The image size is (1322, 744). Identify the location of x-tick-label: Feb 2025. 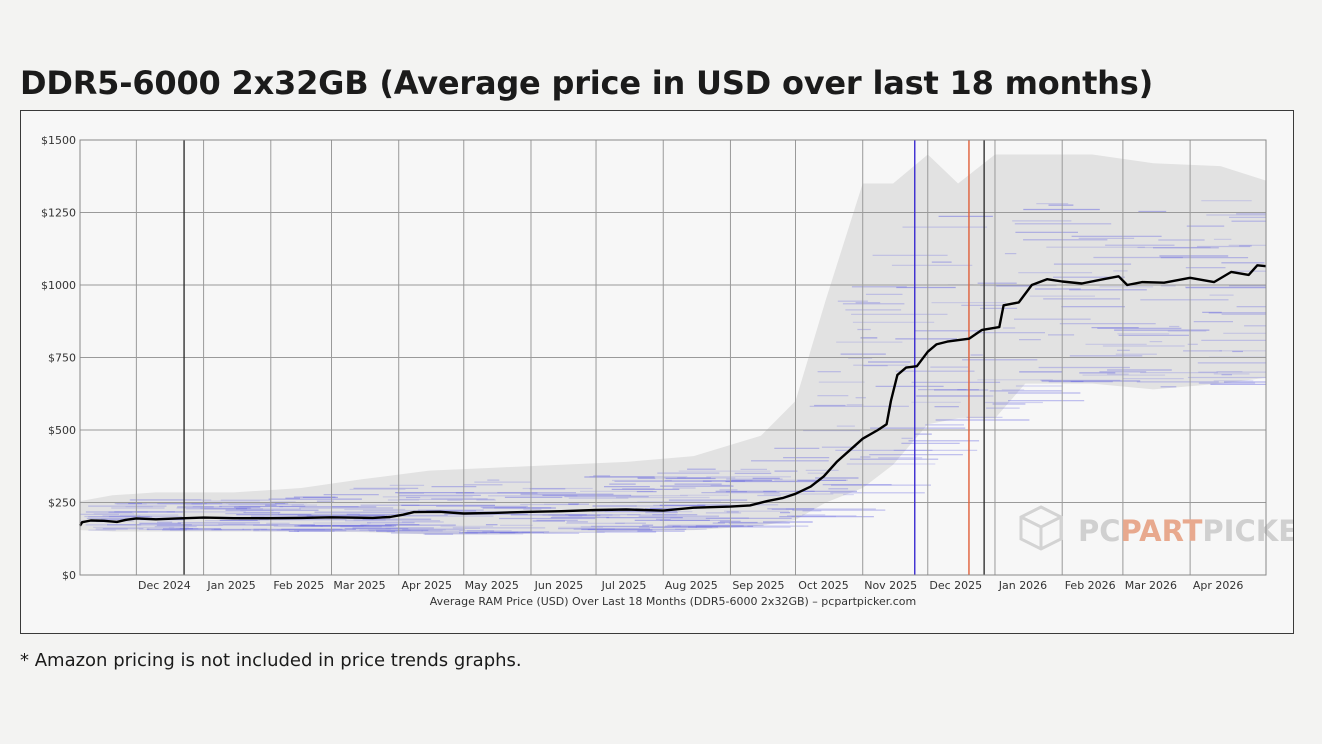
(298, 585).